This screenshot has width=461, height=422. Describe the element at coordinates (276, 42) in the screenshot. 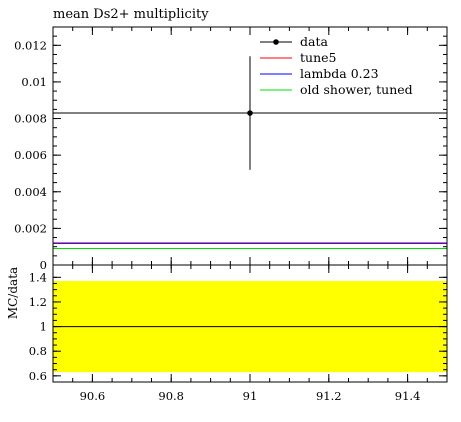

I see `legend-marker` at that location.